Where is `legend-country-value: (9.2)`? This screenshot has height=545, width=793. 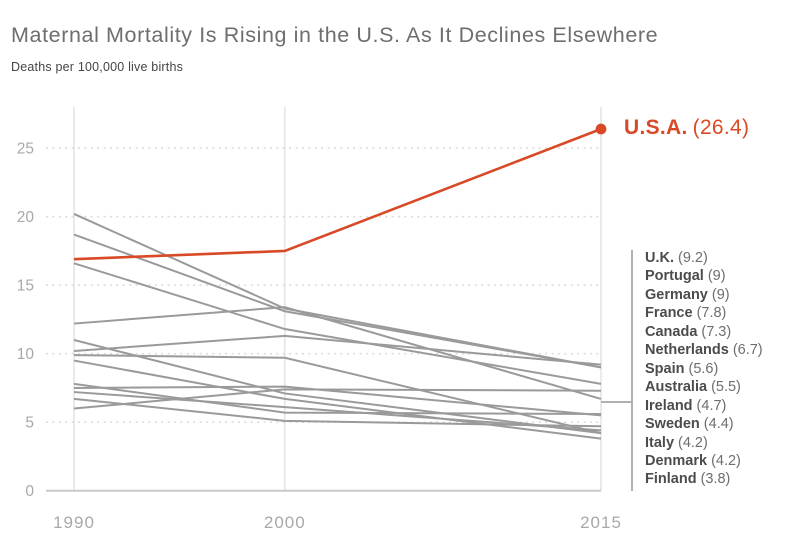 legend-country-value: (9.2) is located at coordinates (693, 258).